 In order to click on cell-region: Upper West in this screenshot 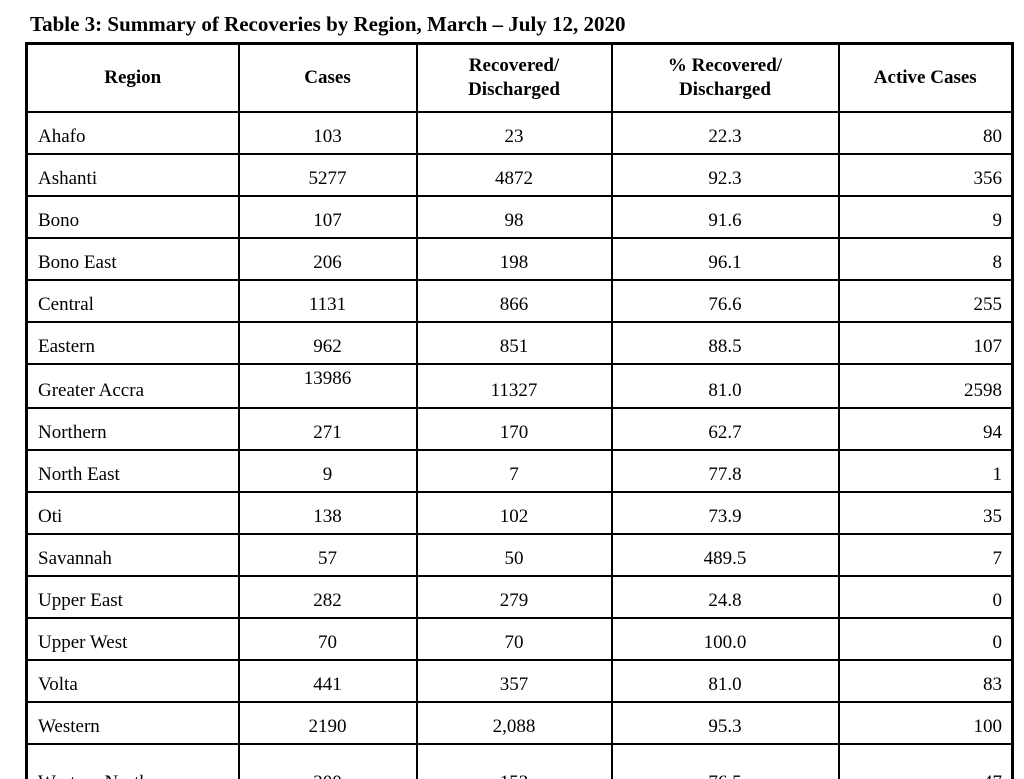, I will do `click(132, 639)`.